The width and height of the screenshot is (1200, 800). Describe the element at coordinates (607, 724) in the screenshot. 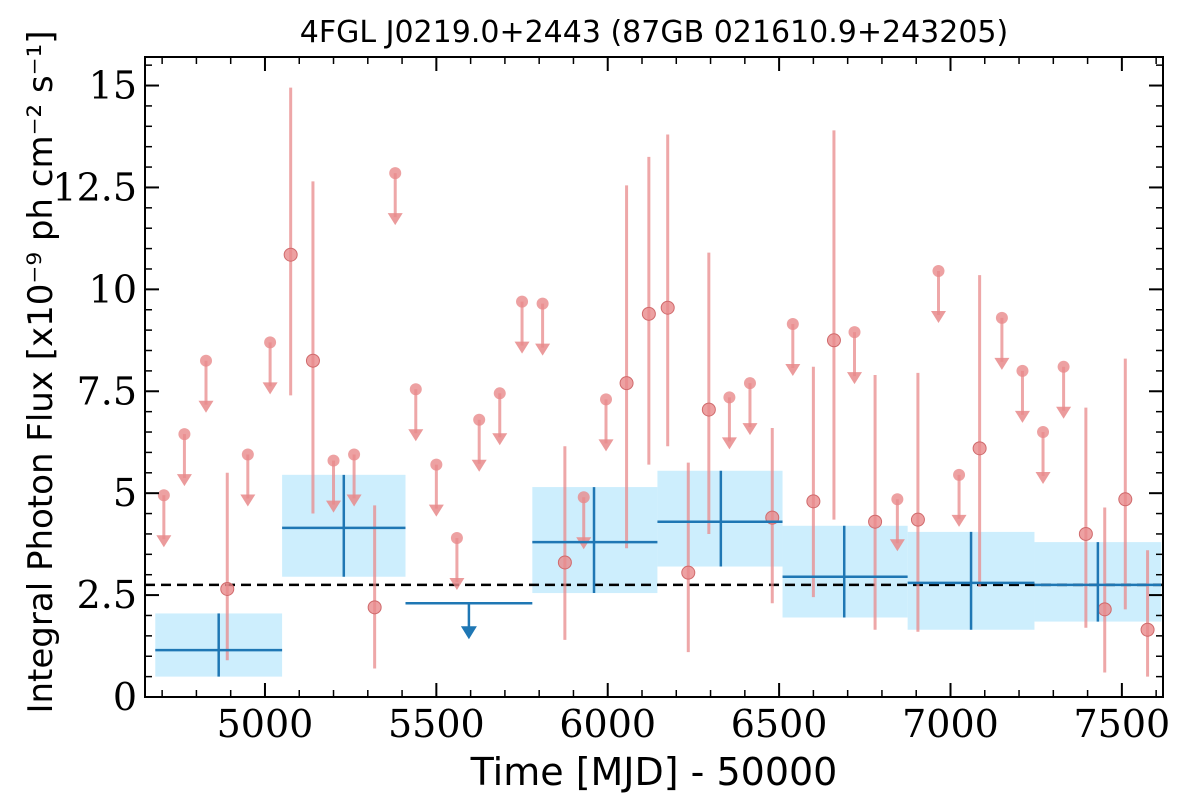

I see `x-tick-label: 6000` at that location.